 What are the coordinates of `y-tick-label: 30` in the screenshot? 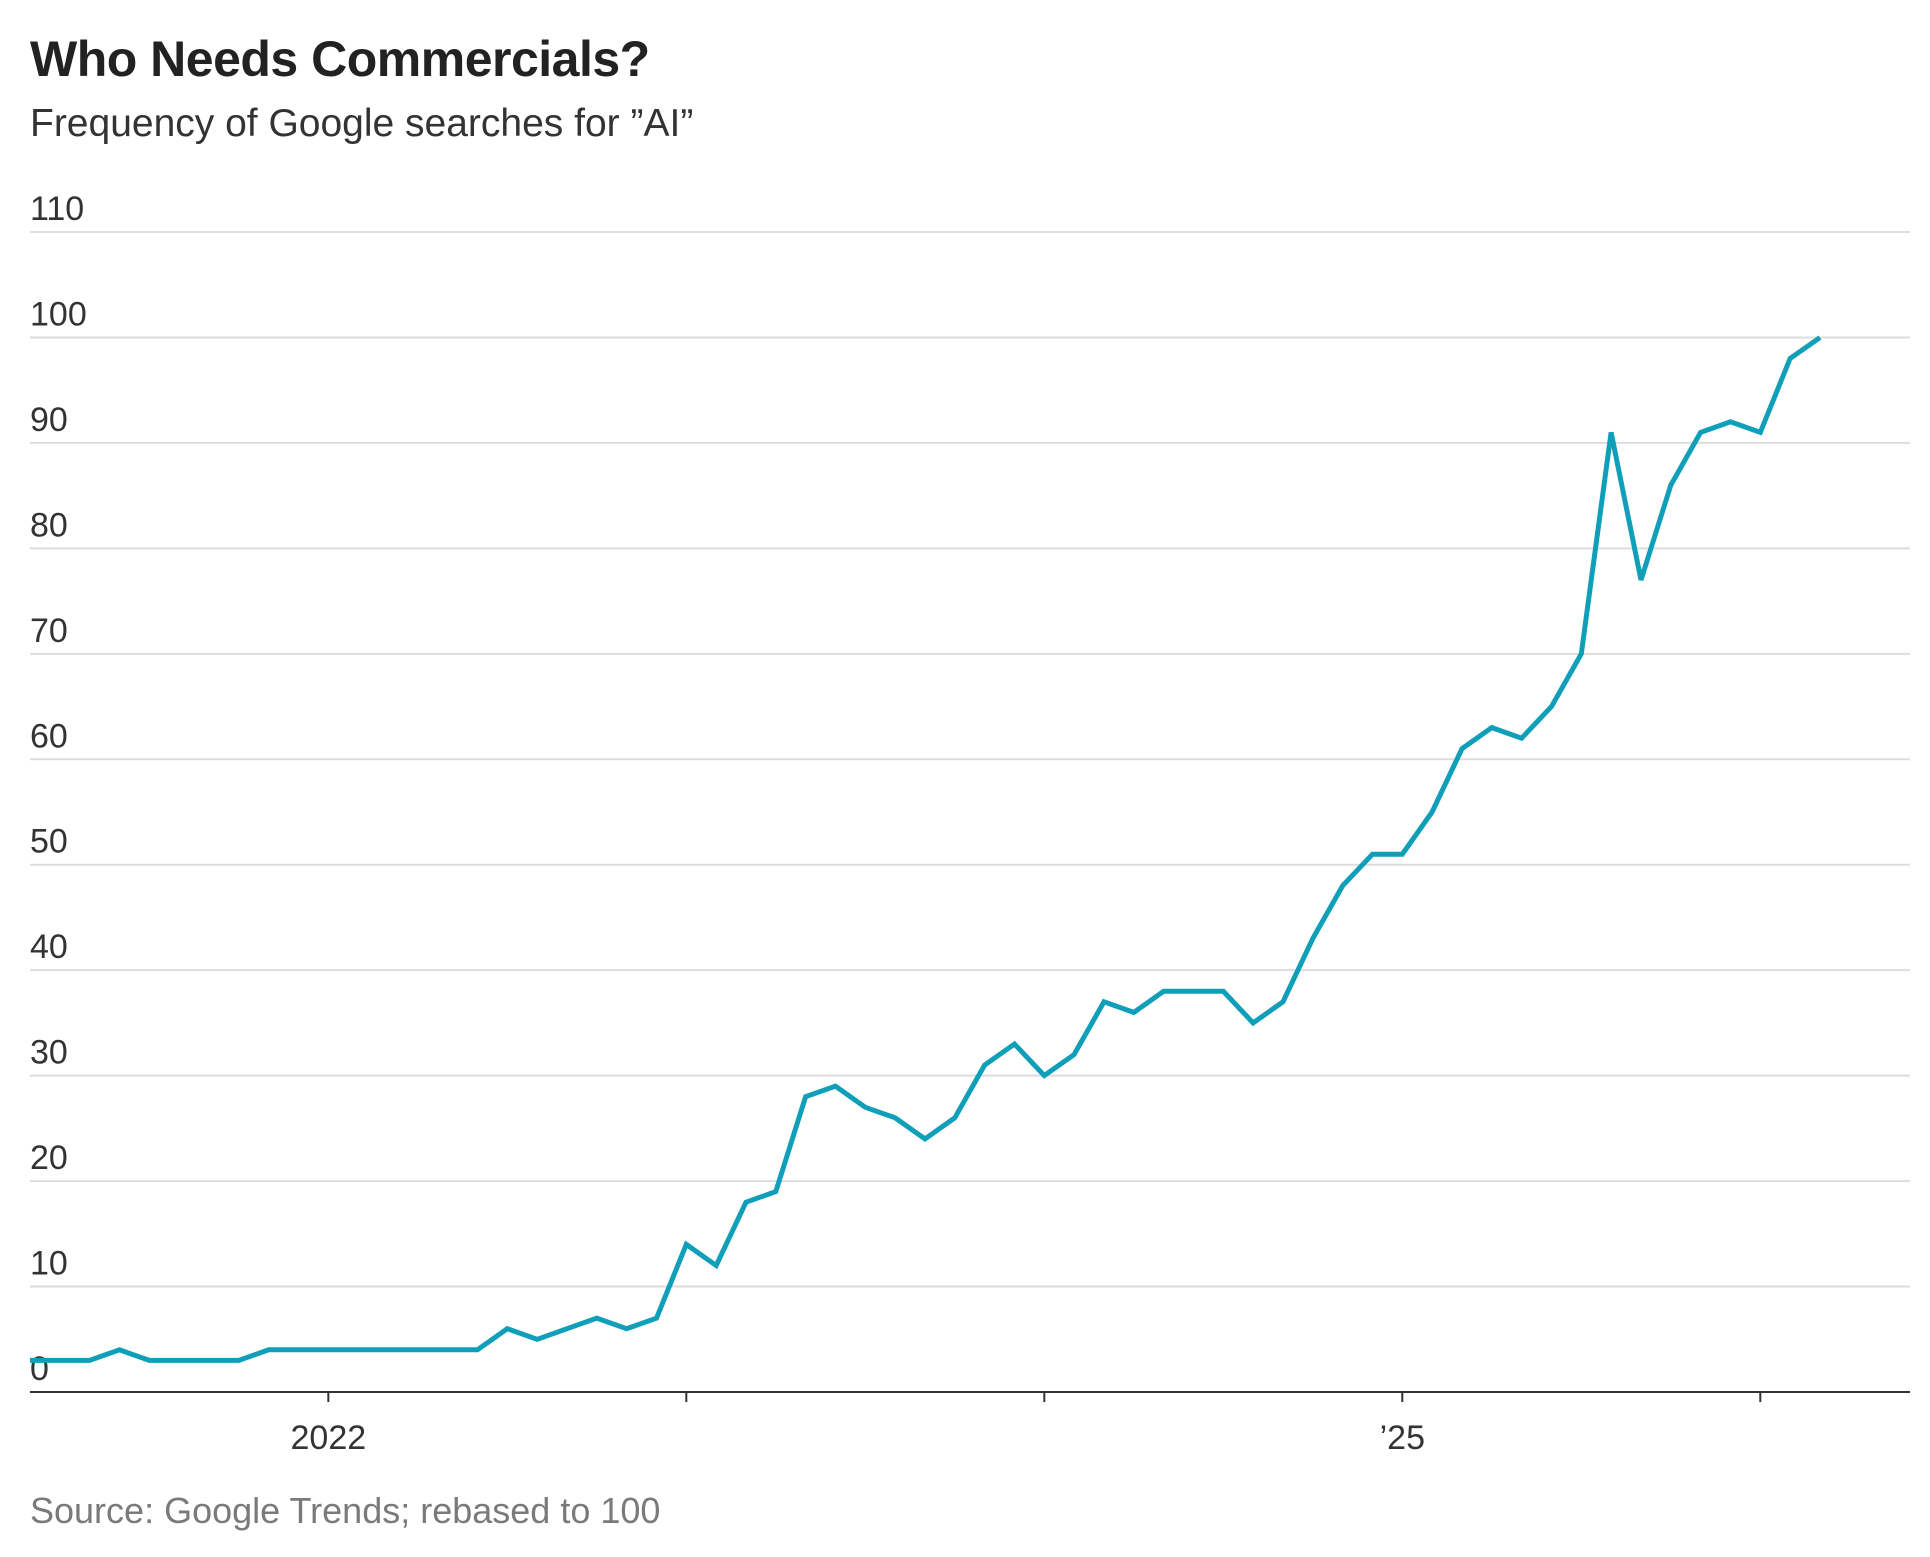 It's located at (49, 1053).